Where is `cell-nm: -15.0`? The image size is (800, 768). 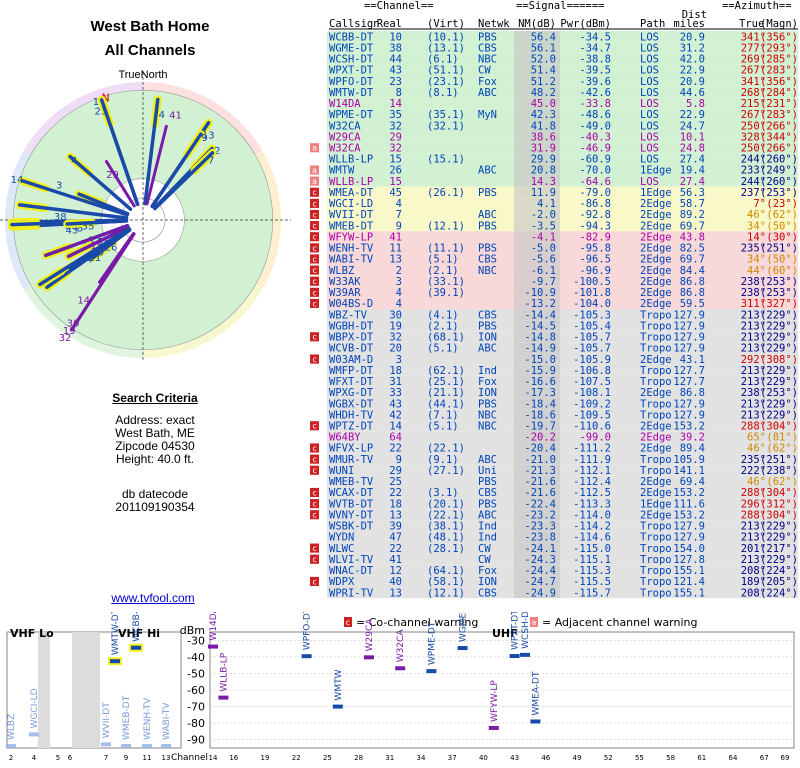
cell-nm: -15.0 is located at coordinates (540, 360).